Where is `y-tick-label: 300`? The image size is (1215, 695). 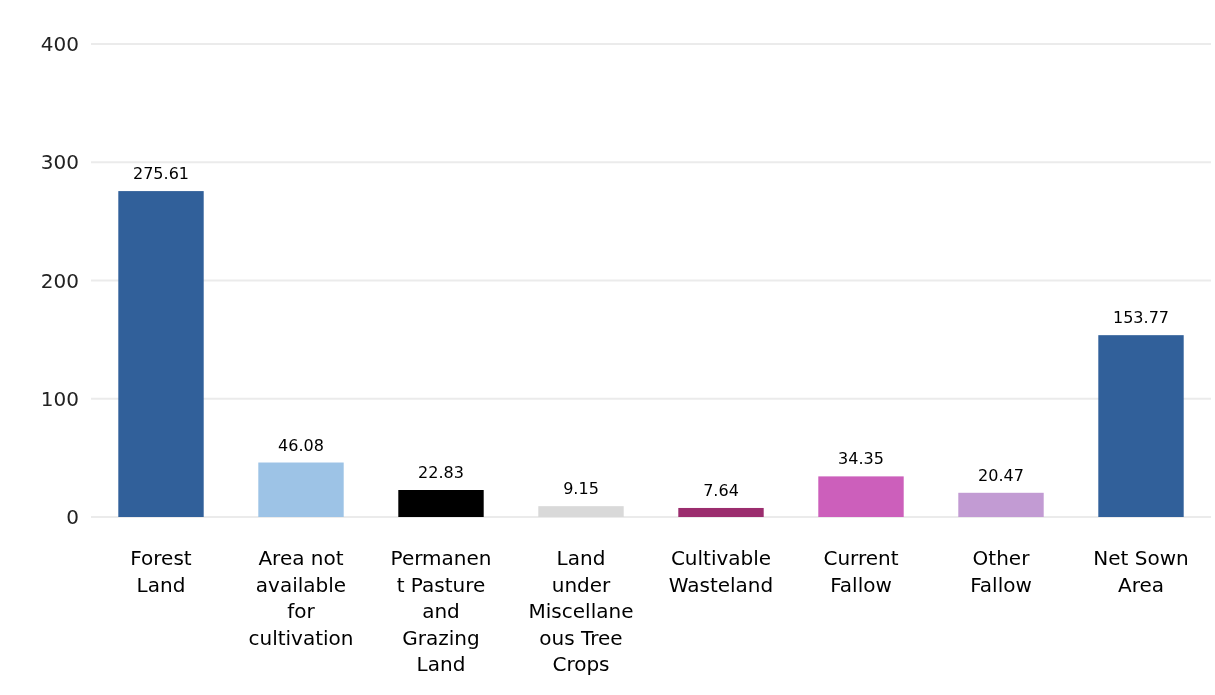
y-tick-label: 300 is located at coordinates (59, 162).